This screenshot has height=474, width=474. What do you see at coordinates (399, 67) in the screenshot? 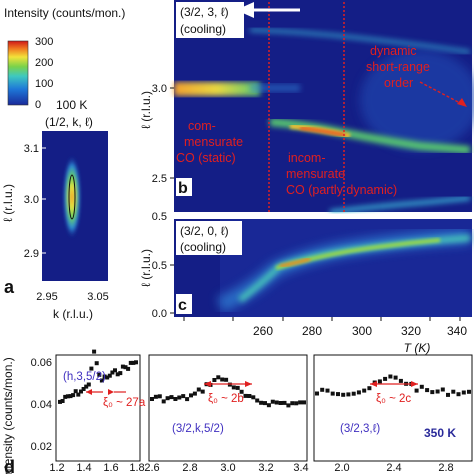
I see `panel-b-dynamic-label: dynamic short-range order` at bounding box center [399, 67].